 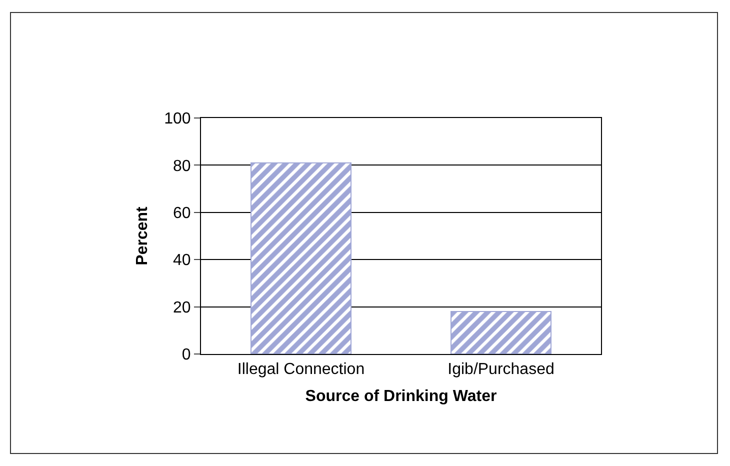 What do you see at coordinates (182, 261) in the screenshot?
I see `y-tick-label: 40` at bounding box center [182, 261].